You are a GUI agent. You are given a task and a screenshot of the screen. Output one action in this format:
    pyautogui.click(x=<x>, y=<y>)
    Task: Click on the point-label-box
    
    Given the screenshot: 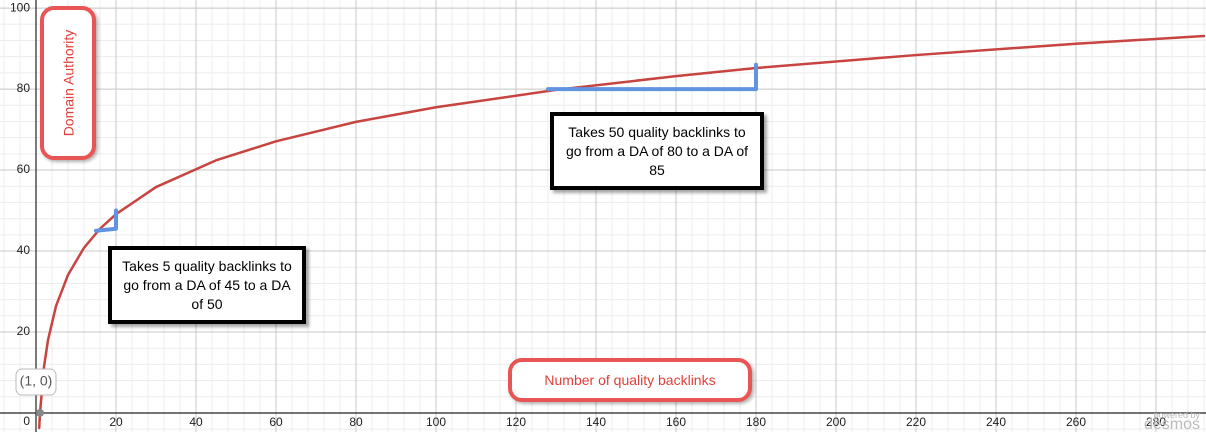 What is the action you would take?
    pyautogui.click(x=36, y=382)
    